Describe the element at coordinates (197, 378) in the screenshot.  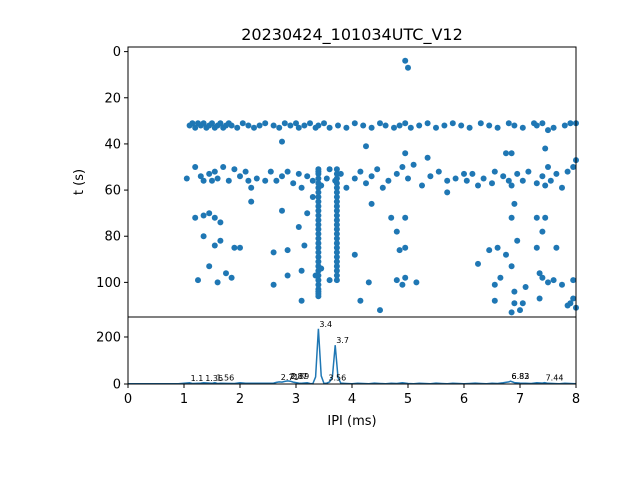
I see `peak-label: 1.1` at that location.